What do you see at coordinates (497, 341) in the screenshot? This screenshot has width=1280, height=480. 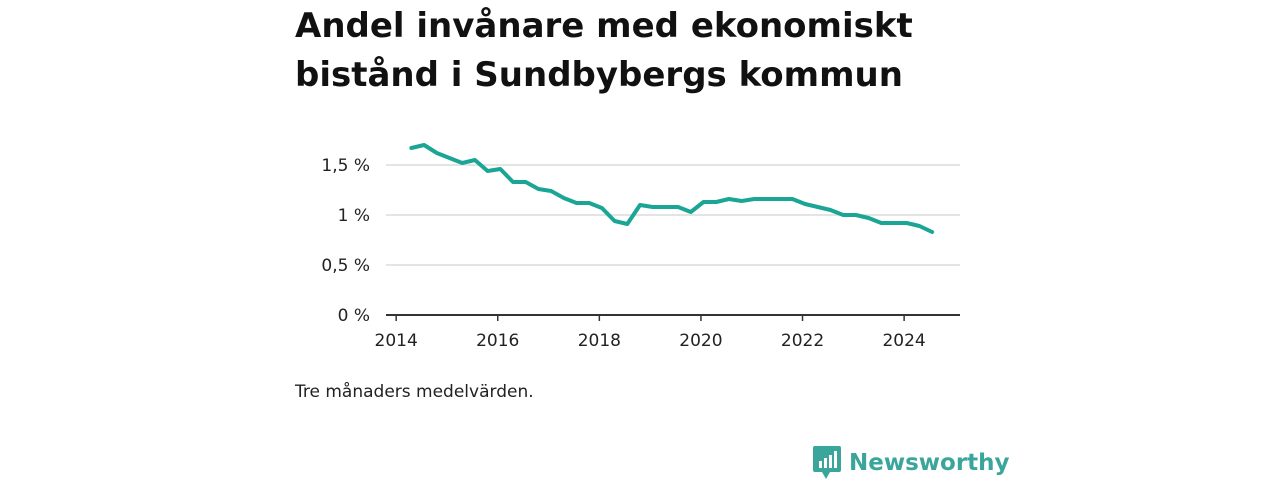 I see `x-tick-label: 2016` at bounding box center [497, 341].